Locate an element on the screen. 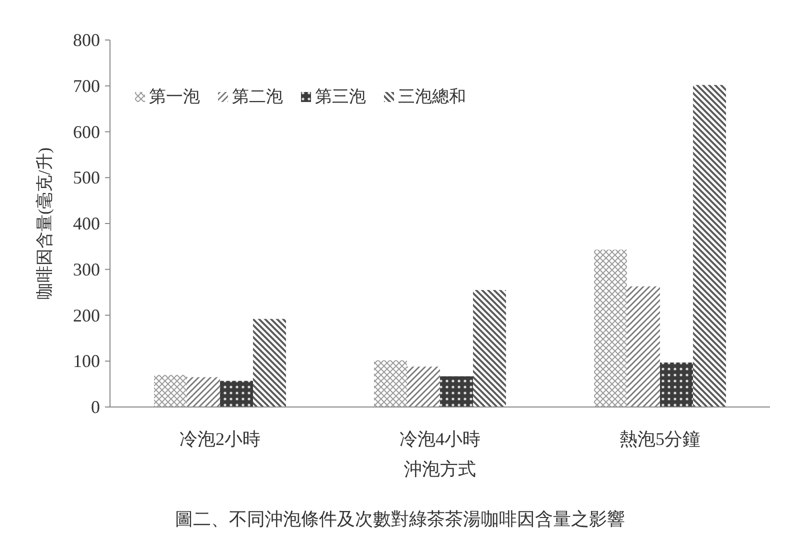 The width and height of the screenshot is (800, 553). y-axis-title: 咖啡因含量(毫克/升) is located at coordinates (44, 223).